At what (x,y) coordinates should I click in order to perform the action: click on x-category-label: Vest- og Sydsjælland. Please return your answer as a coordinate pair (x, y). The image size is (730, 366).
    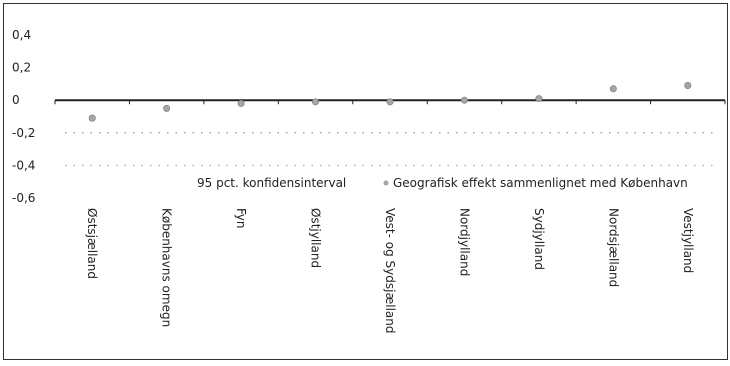
    Looking at the image, I should click on (390, 270).